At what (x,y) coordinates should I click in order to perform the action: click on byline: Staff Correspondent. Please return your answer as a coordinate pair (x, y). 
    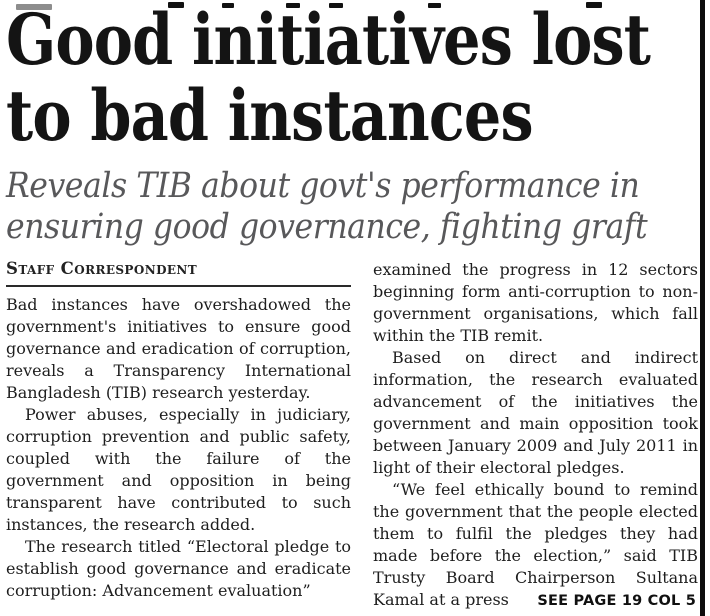
    Looking at the image, I should click on (102, 268).